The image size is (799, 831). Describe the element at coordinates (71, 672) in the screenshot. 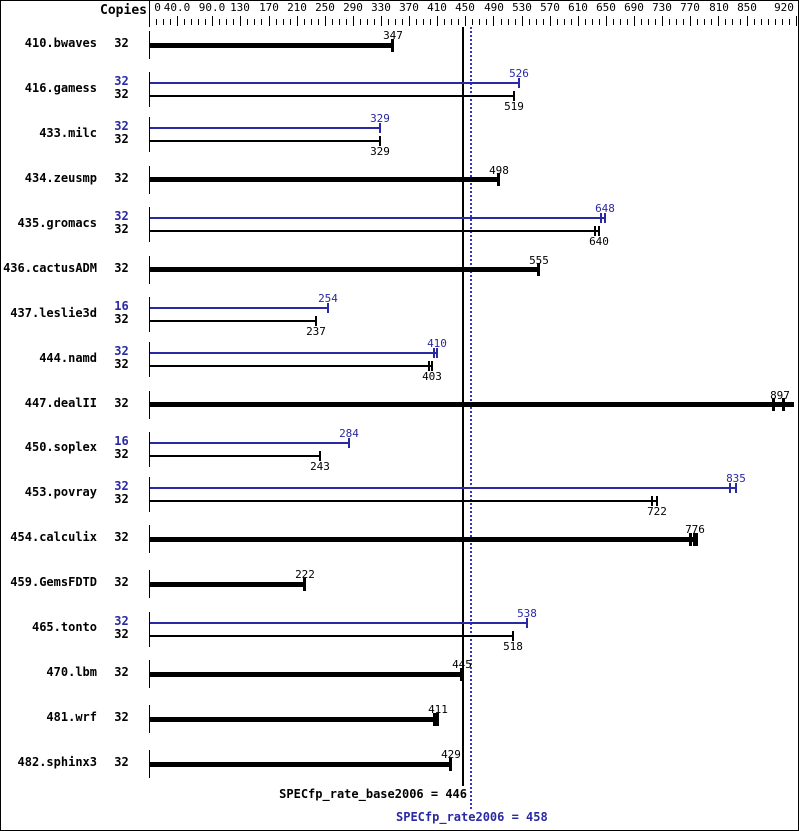

I see `benchmark-label: 470.lbm` at that location.